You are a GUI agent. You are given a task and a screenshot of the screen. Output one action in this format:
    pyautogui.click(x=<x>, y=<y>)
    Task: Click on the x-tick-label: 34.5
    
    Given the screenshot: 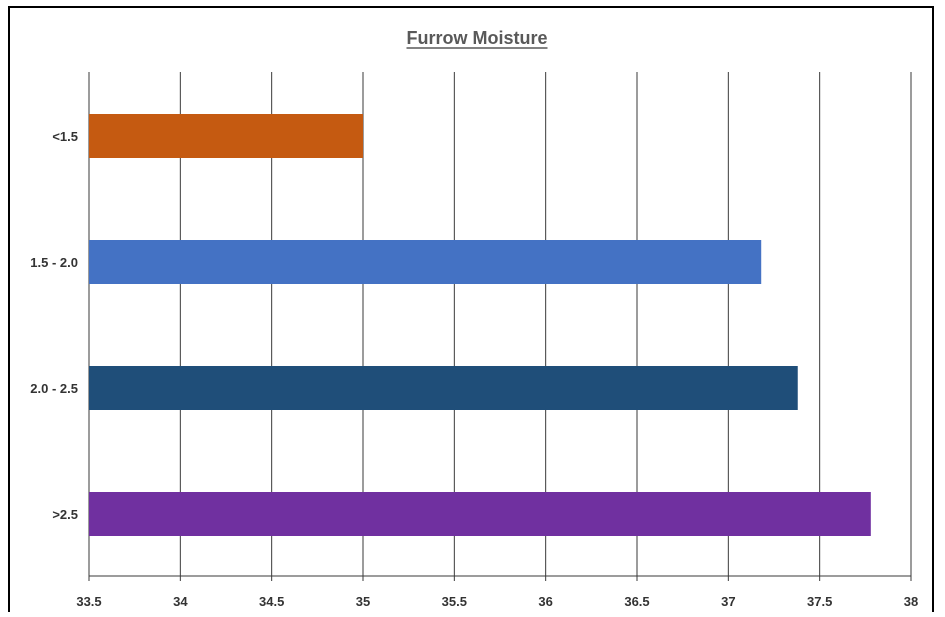 What is the action you would take?
    pyautogui.click(x=271, y=601)
    